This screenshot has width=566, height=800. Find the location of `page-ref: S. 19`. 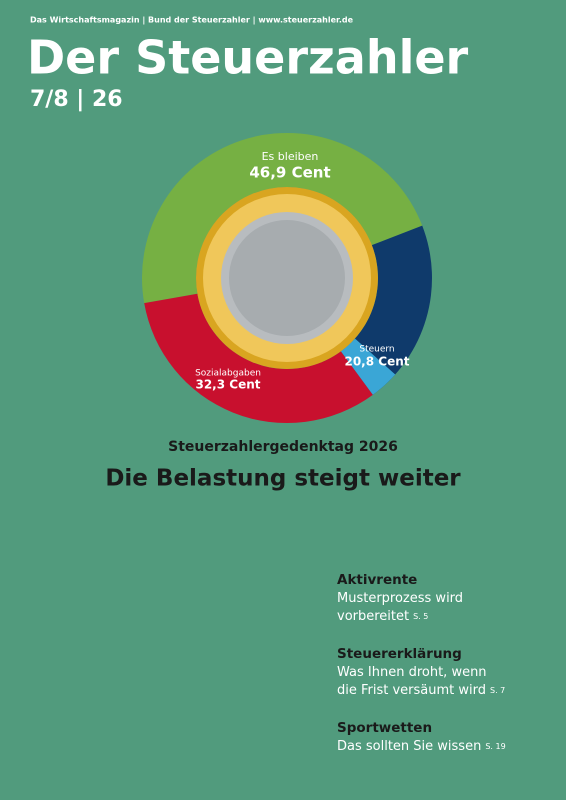

page-ref: S. 19 is located at coordinates (495, 746).